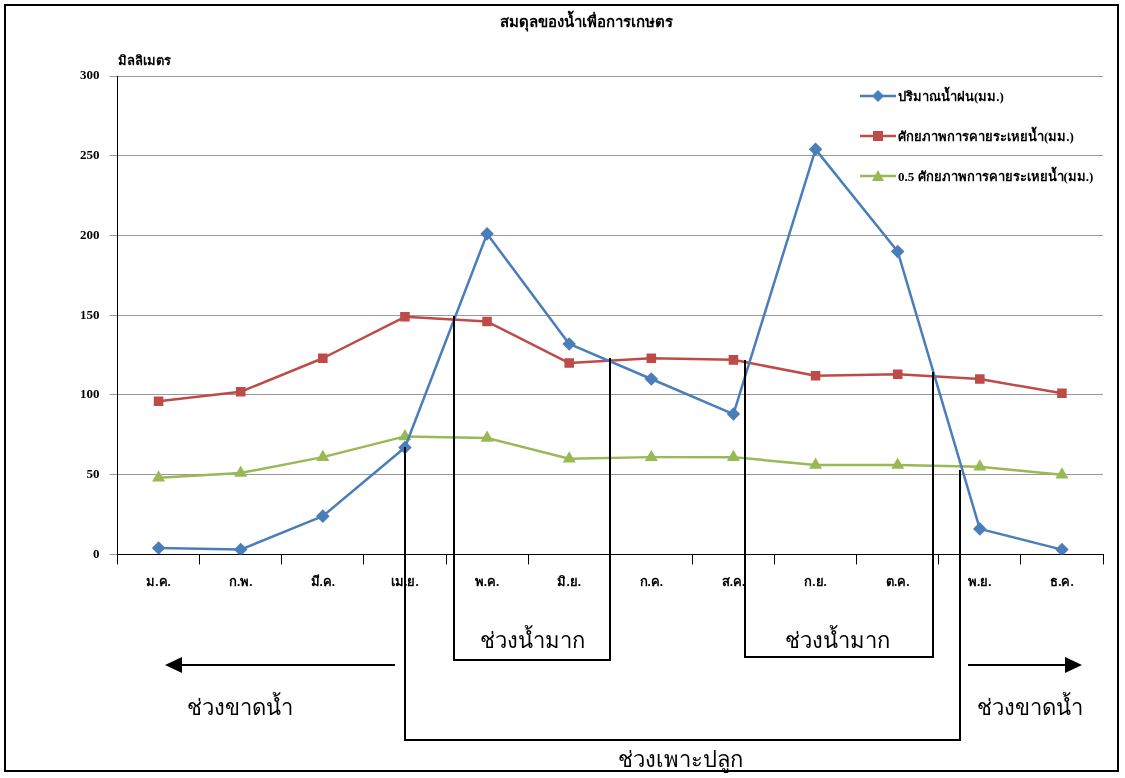 Image resolution: width=1125 pixels, height=778 pixels. Describe the element at coordinates (986, 135) in the screenshot. I see `legend-label: ศักยภาพการคายระเหยน้ำ(มม.)` at that location.